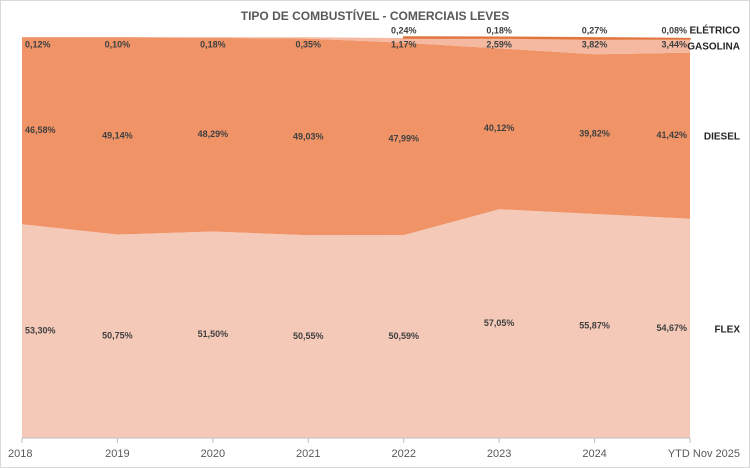  I want to click on value-label: 0,24%, so click(404, 30).